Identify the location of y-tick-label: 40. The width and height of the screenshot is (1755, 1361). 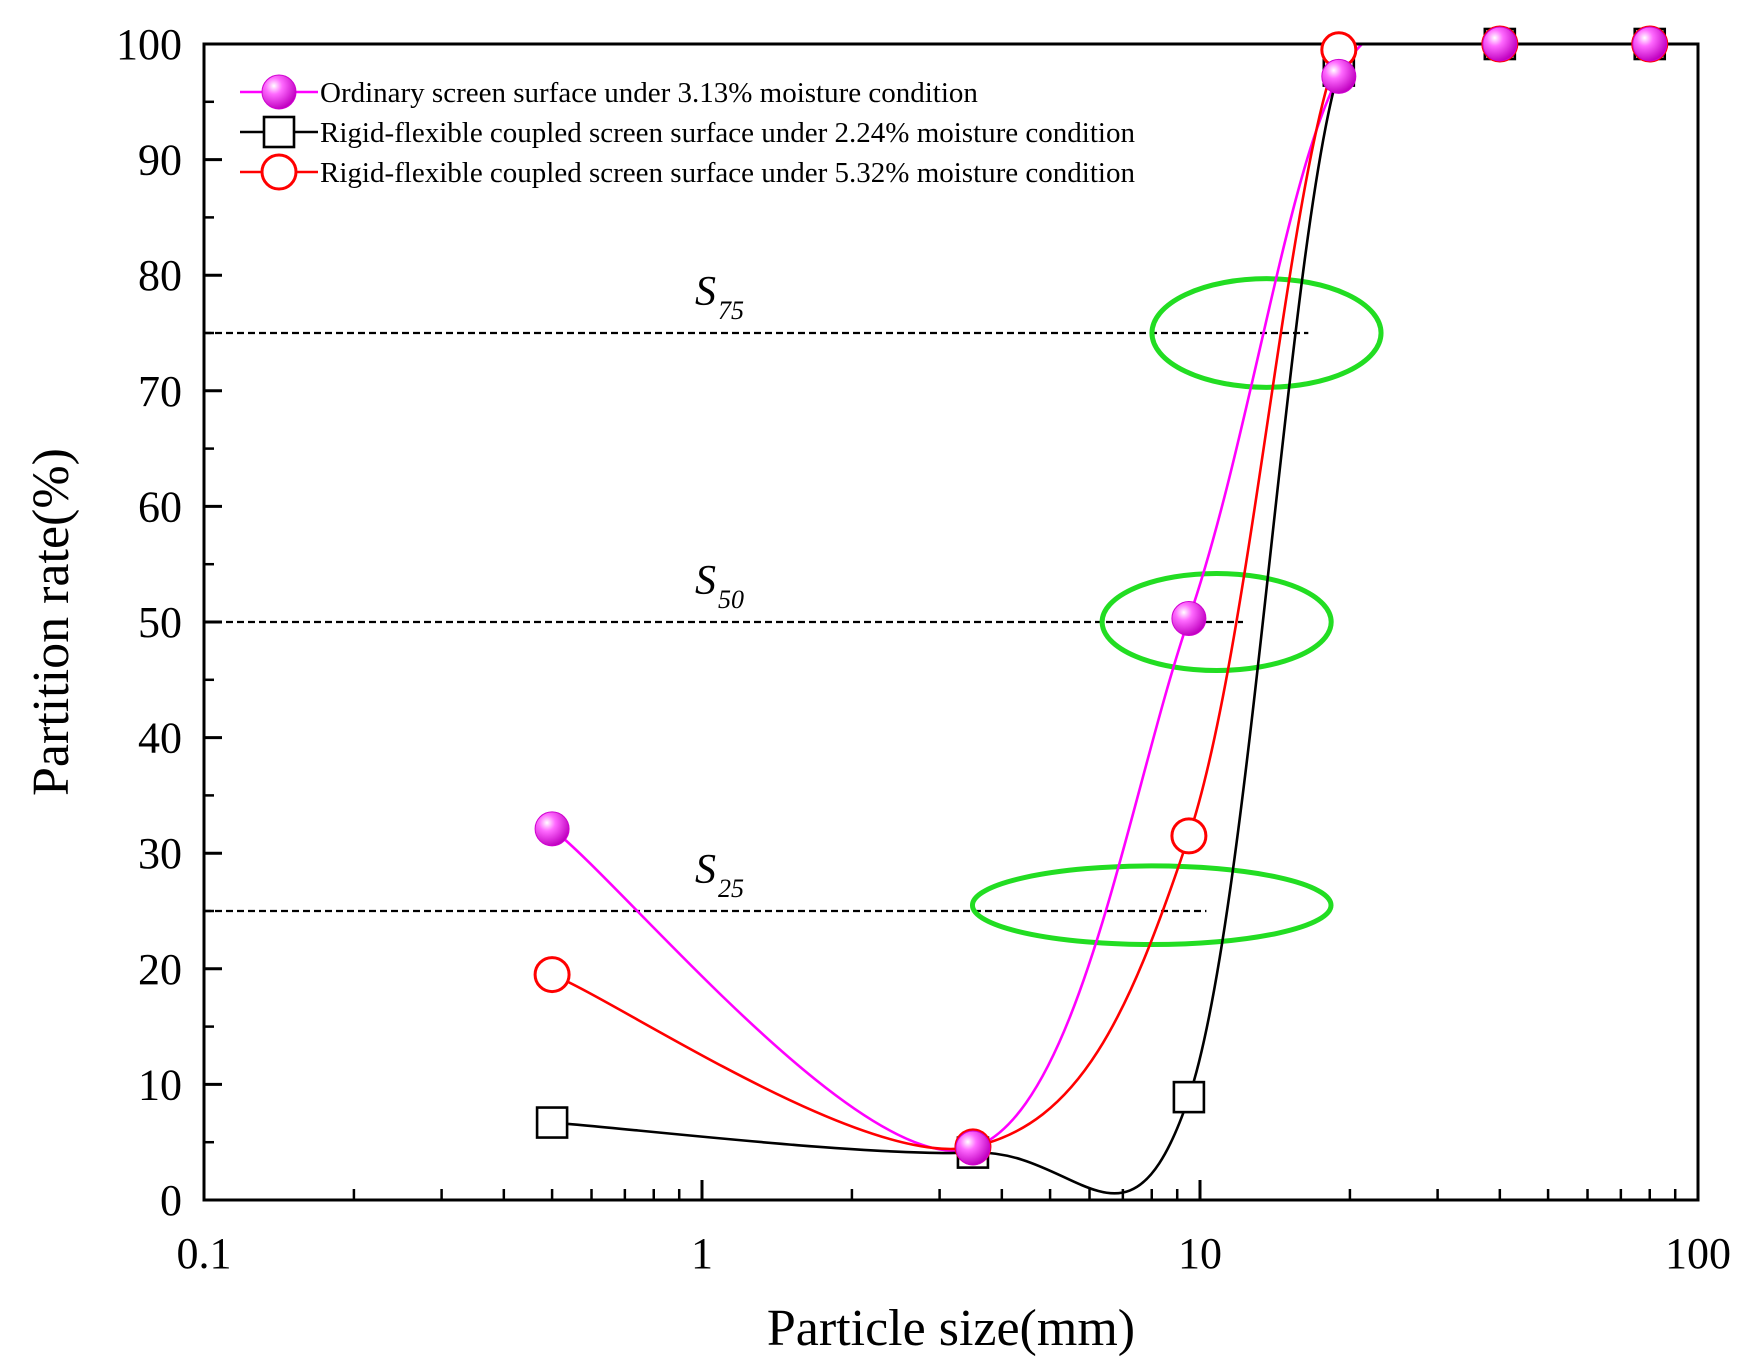
(160, 738).